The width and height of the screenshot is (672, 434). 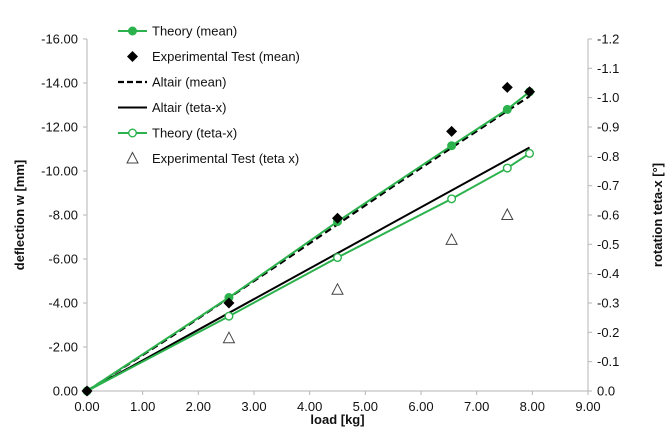 What do you see at coordinates (59, 39) in the screenshot?
I see `y-tick-label: -16.00` at bounding box center [59, 39].